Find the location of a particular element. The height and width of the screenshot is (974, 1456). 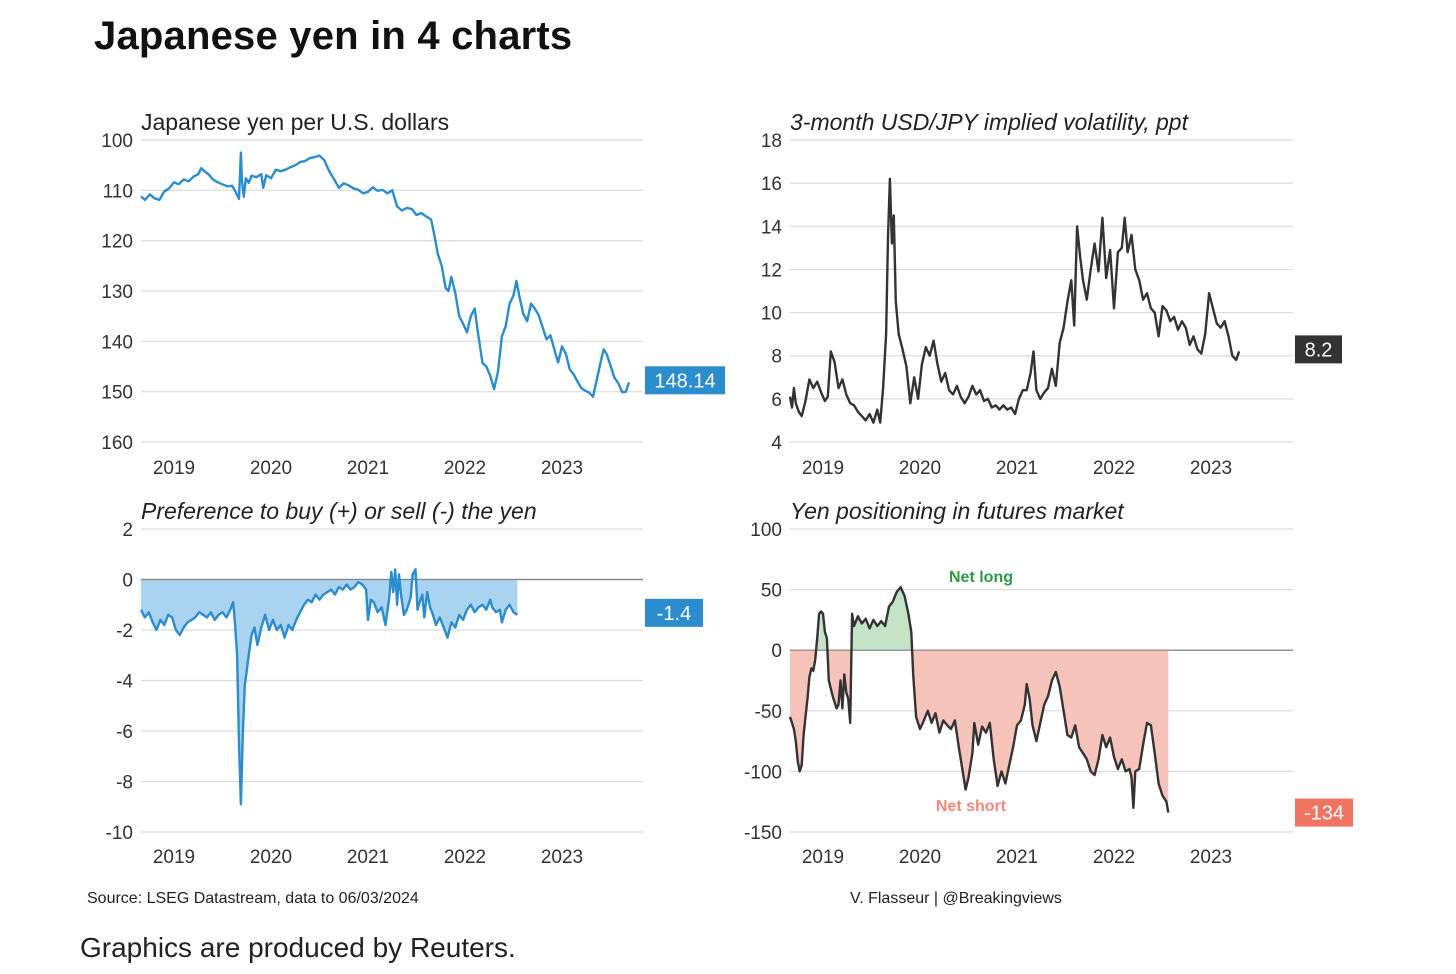

net-short-fill is located at coordinates (979, 731).